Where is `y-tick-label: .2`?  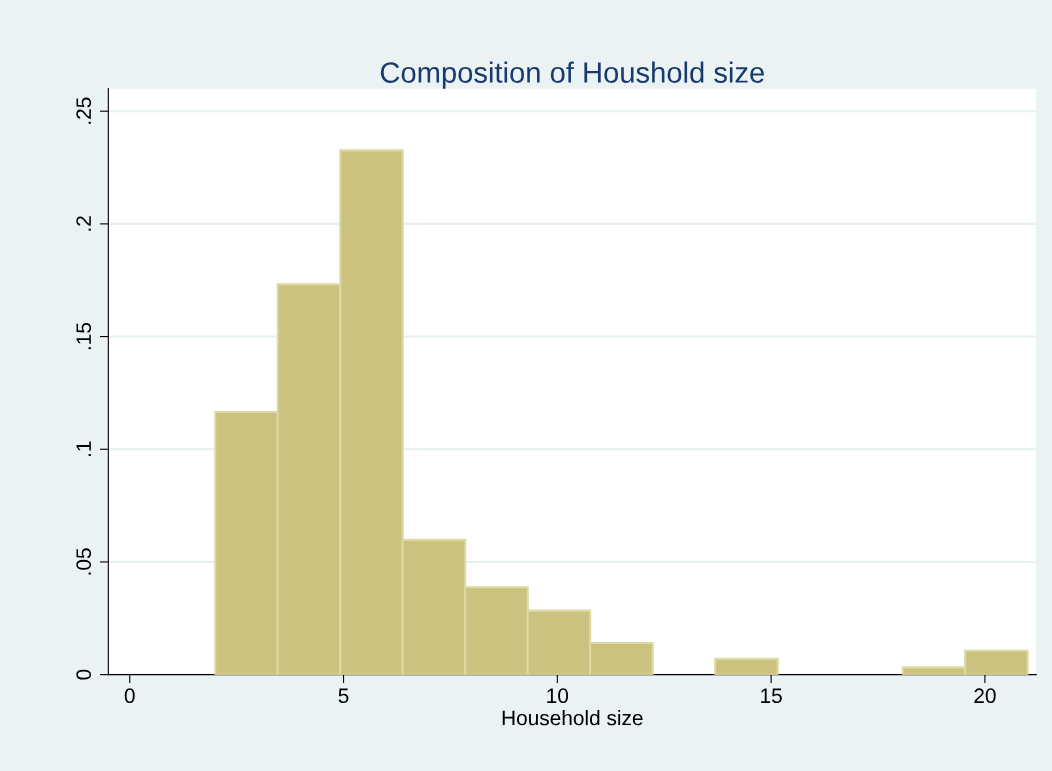 y-tick-label: .2 is located at coordinates (83, 223).